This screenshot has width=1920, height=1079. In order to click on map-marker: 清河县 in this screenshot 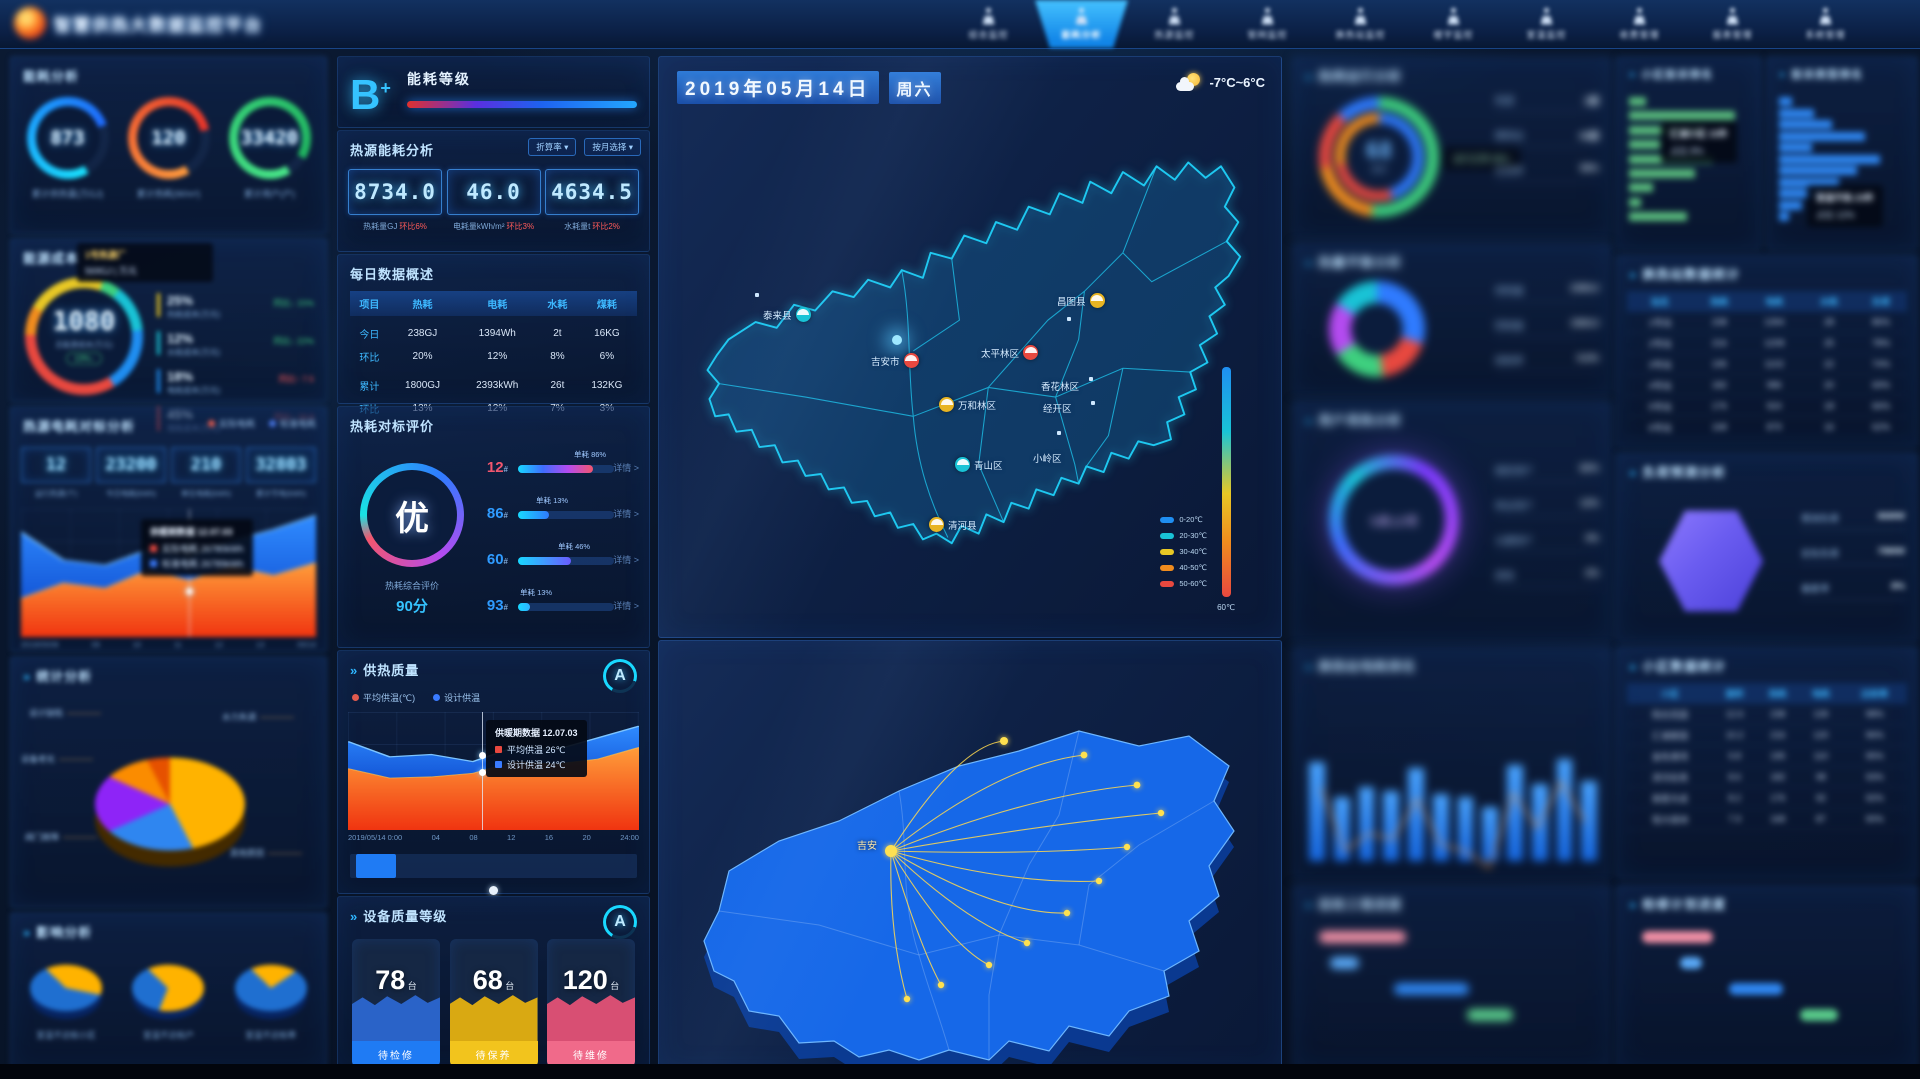, I will do `click(953, 524)`.